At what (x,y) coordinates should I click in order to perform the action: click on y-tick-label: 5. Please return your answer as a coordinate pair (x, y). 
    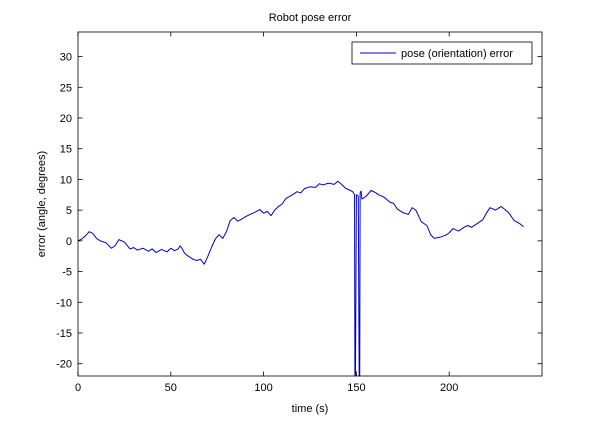
    Looking at the image, I should click on (69, 211).